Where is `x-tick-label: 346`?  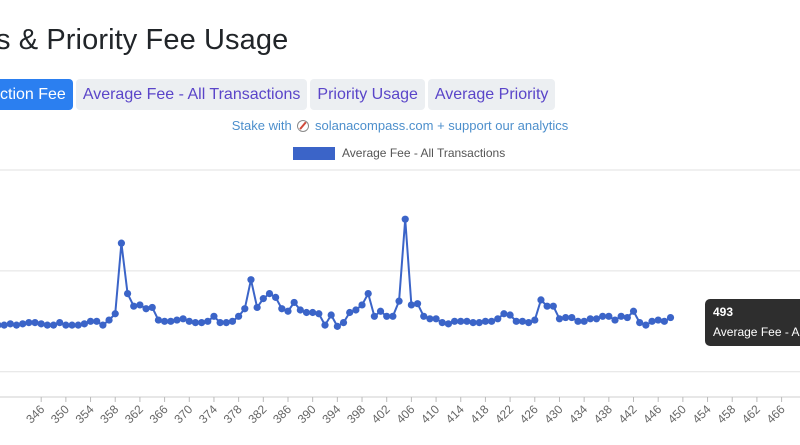 x-tick-label: 346 is located at coordinates (35, 414).